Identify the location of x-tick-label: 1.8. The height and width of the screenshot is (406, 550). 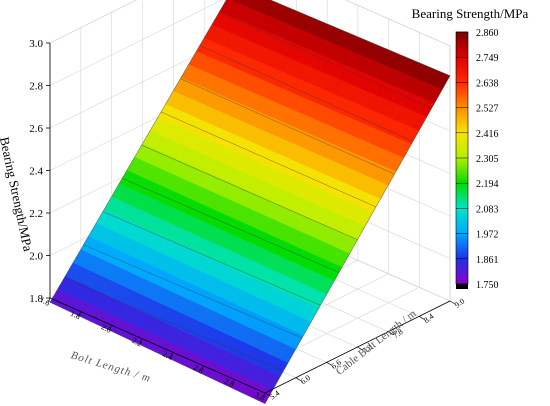
(75, 315).